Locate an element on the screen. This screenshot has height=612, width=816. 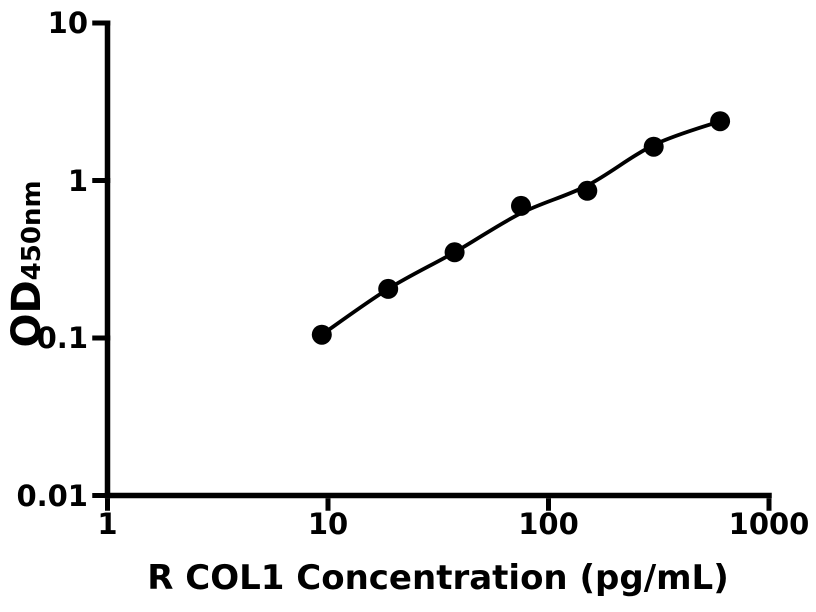
y-axis-title-subscript: 450nm is located at coordinates (32, 230).